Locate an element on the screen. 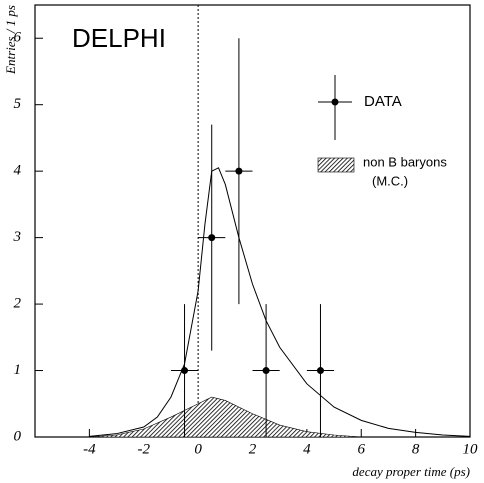 This screenshot has height=483, width=484. chart-title: DELPHI is located at coordinates (119, 38).